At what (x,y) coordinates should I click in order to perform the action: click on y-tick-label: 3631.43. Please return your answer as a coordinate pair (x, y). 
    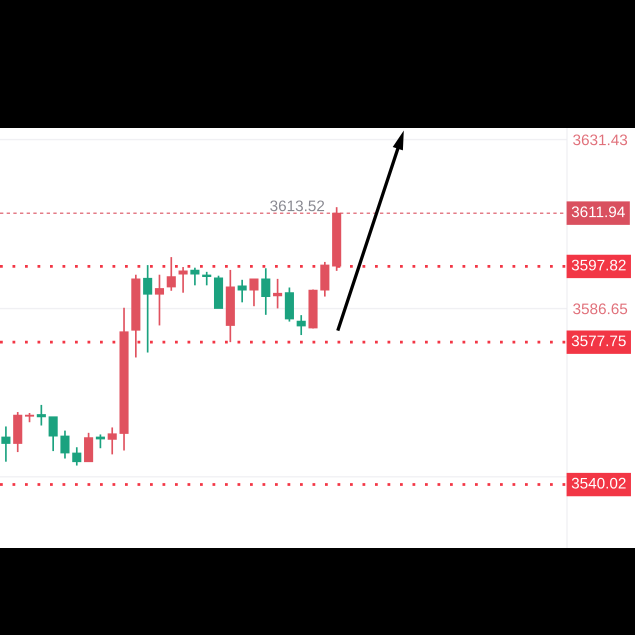
    Looking at the image, I should click on (600, 140).